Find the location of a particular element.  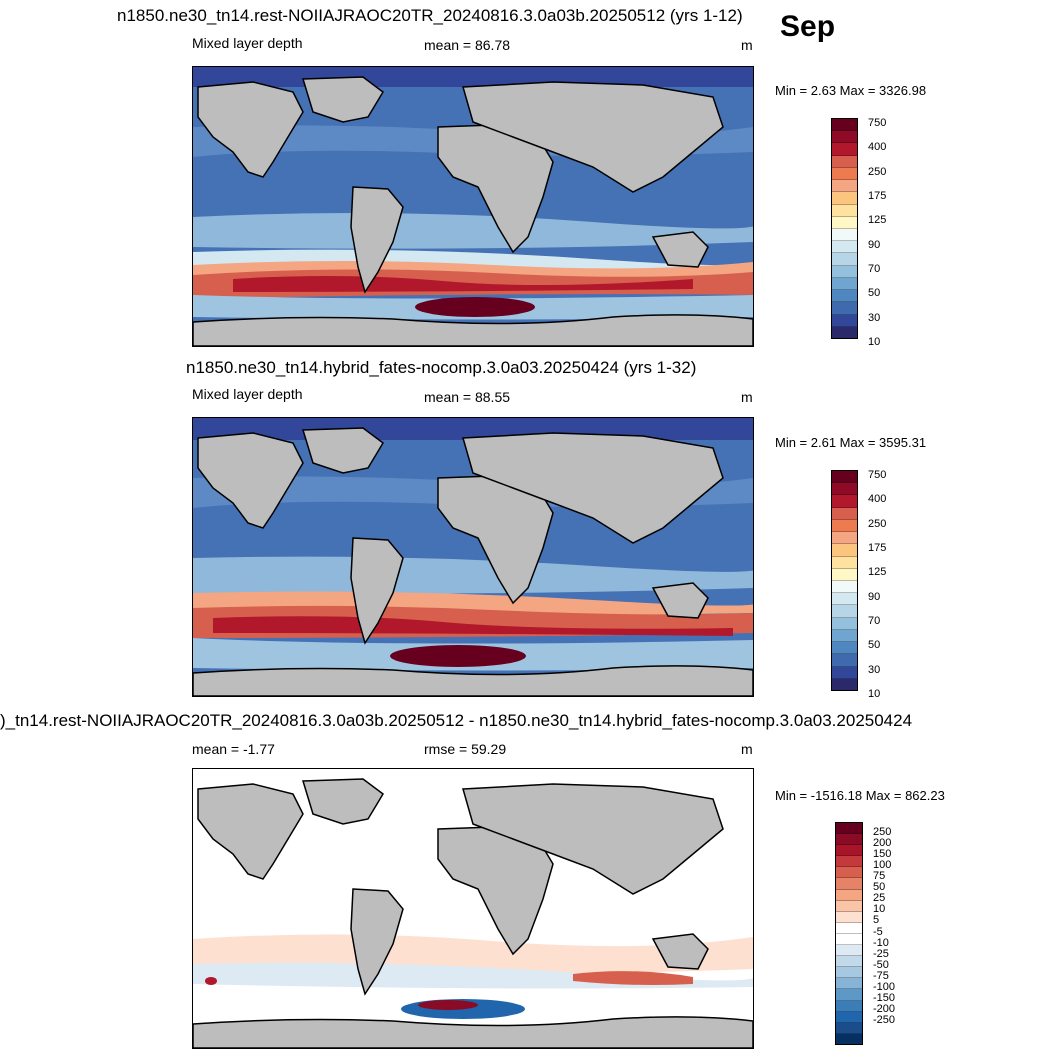

colorbar-tick-label: 75 is located at coordinates (879, 876).